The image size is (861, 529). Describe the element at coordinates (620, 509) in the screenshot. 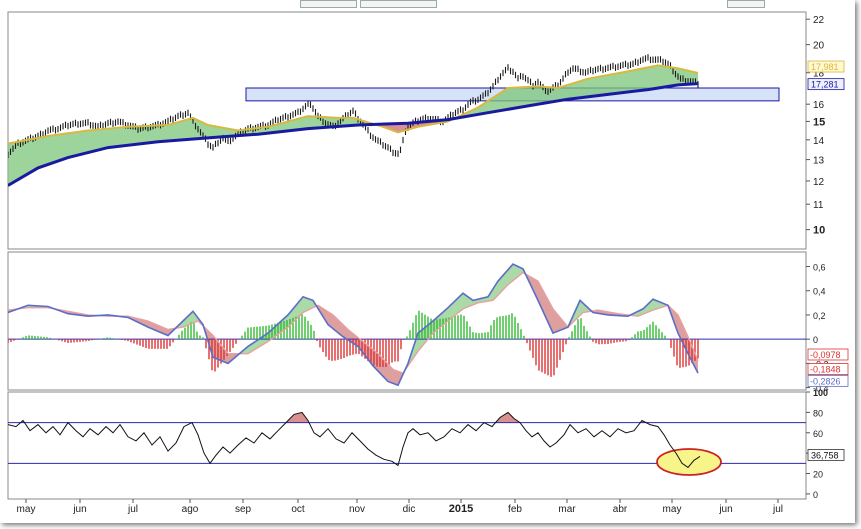

I see `x-tick-label: abr` at that location.